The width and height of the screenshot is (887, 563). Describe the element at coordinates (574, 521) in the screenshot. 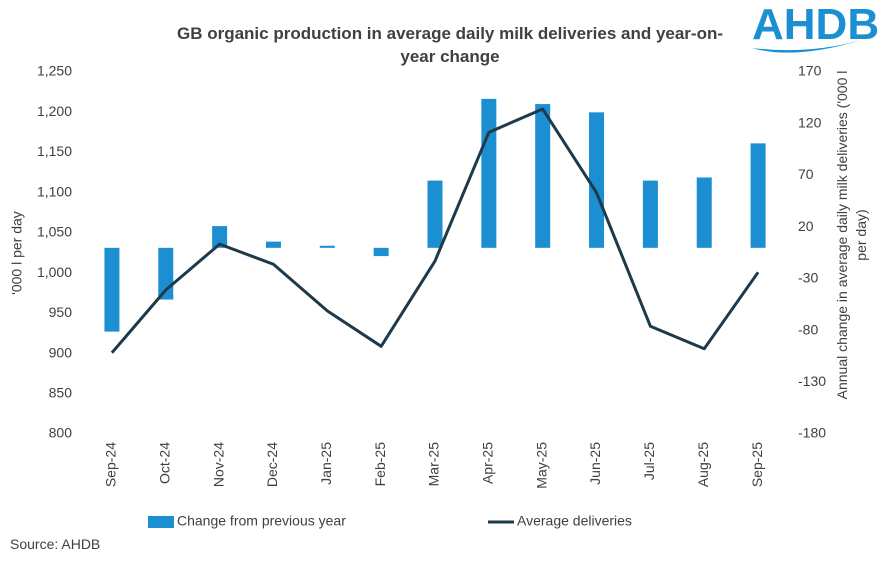

I see `legend-label: Average deliveries` at that location.